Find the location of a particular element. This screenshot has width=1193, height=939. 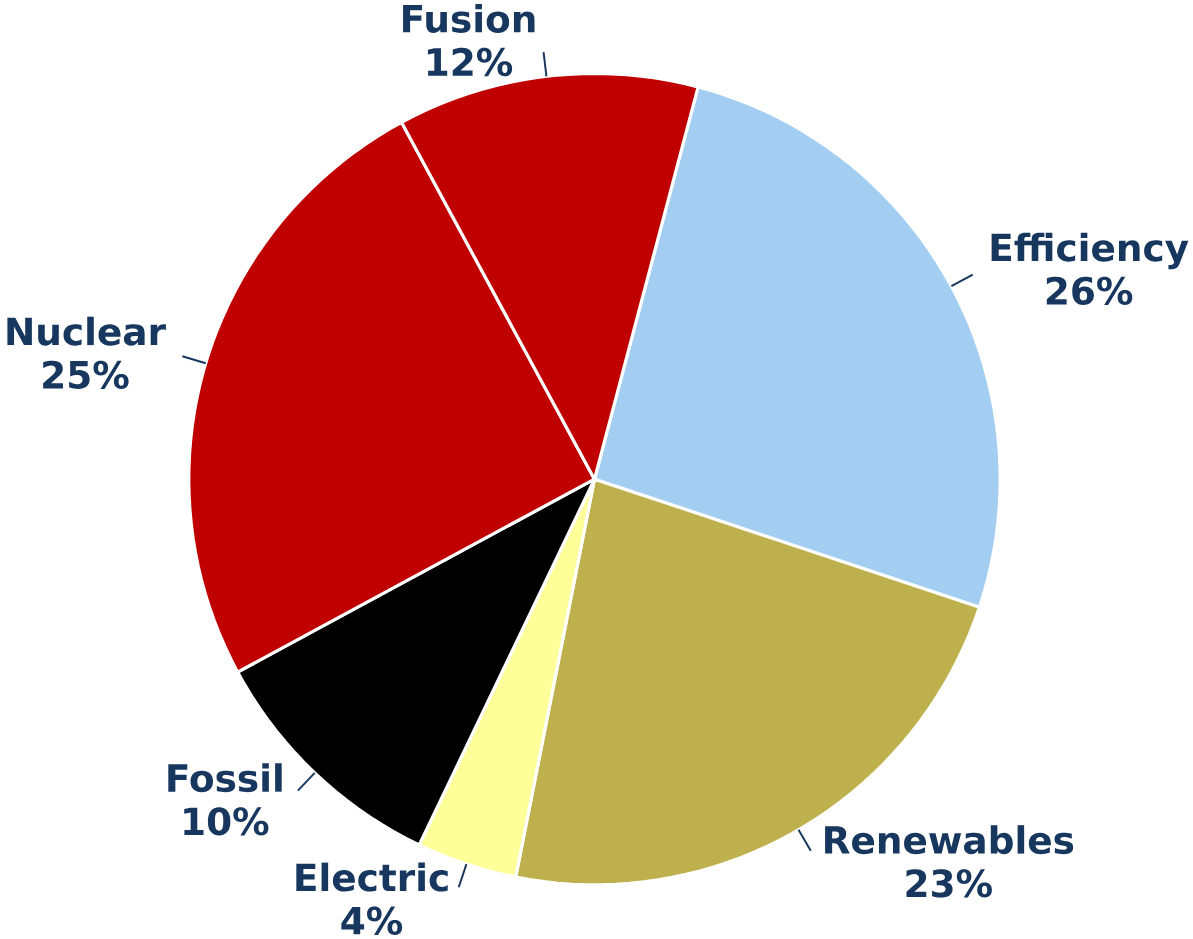

slice-label: Electric is located at coordinates (372, 877).